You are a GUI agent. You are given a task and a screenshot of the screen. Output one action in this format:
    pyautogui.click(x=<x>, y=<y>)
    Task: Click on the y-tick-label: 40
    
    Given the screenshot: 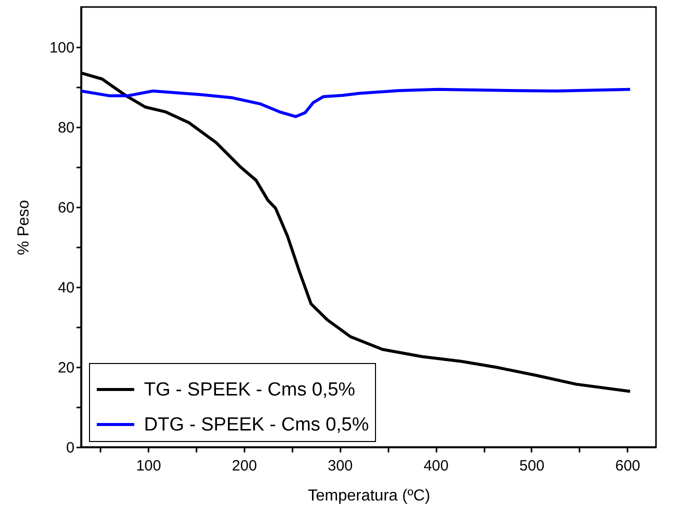 What is the action you would take?
    pyautogui.click(x=66, y=288)
    